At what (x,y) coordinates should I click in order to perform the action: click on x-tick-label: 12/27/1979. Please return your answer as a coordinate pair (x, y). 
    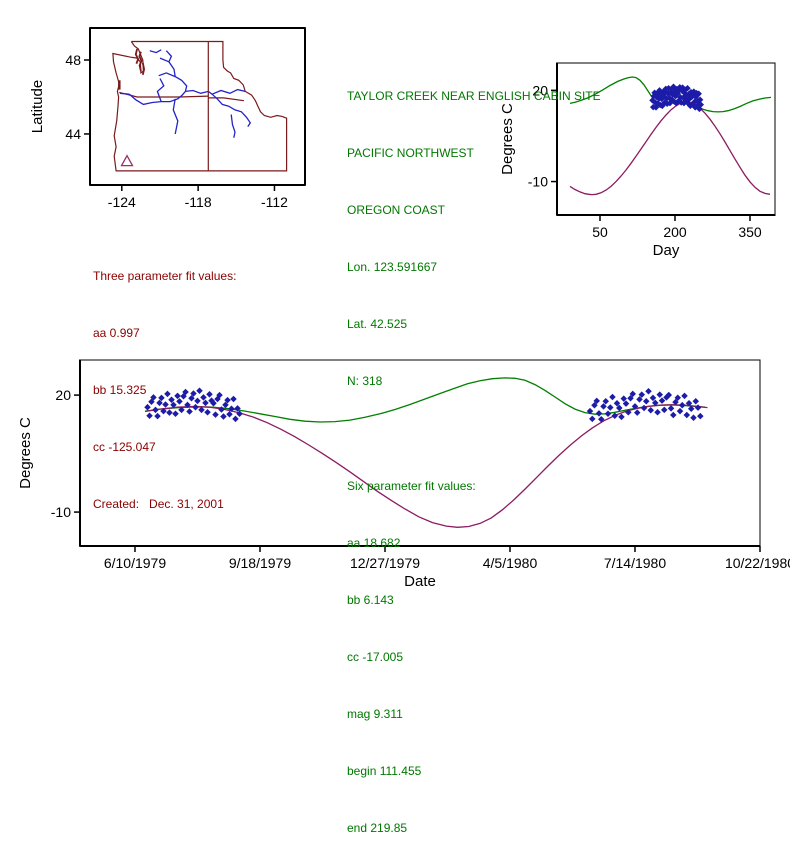
    Looking at the image, I should click on (385, 563).